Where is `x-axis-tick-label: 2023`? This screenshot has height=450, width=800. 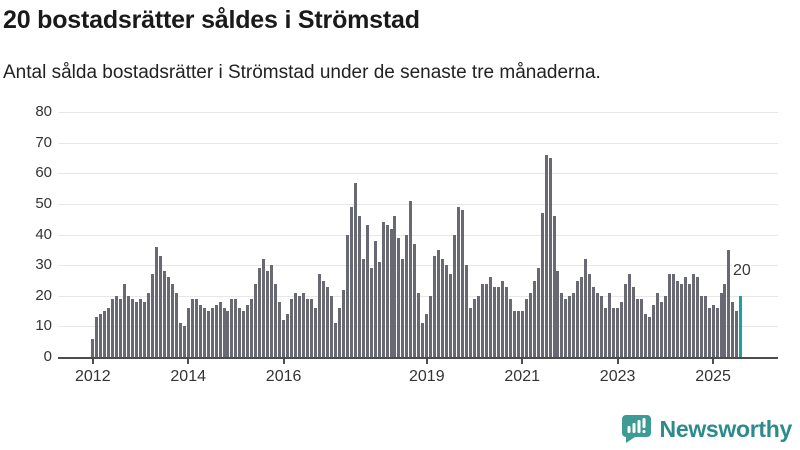
x-axis-tick-label: 2023 is located at coordinates (617, 376).